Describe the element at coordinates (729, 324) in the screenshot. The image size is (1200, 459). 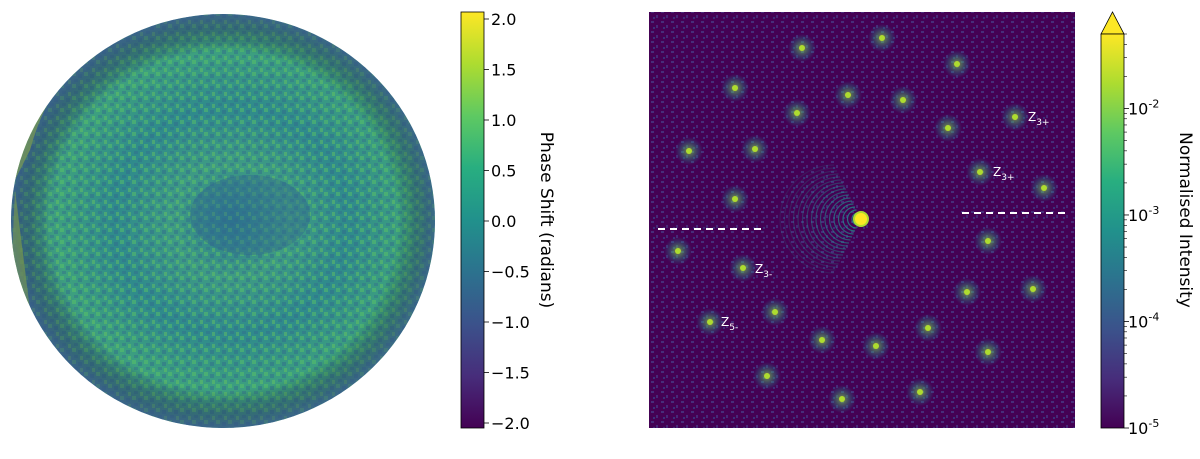
I see `annotation-z5minus: Z5-` at that location.